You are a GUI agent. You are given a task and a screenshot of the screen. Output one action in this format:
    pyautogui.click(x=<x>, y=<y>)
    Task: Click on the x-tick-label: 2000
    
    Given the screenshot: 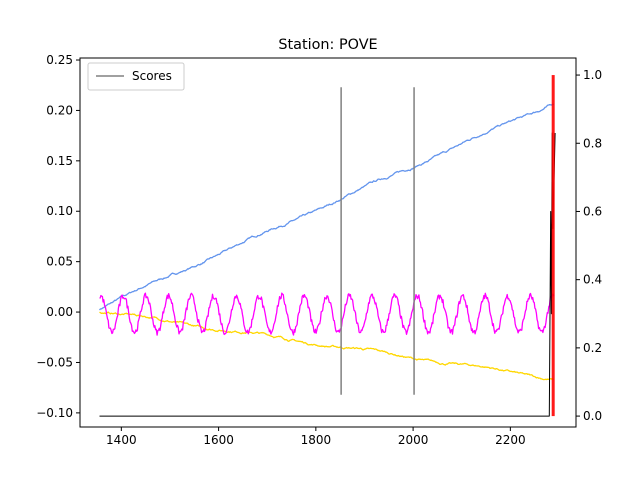 What is the action you would take?
    pyautogui.click(x=413, y=440)
    